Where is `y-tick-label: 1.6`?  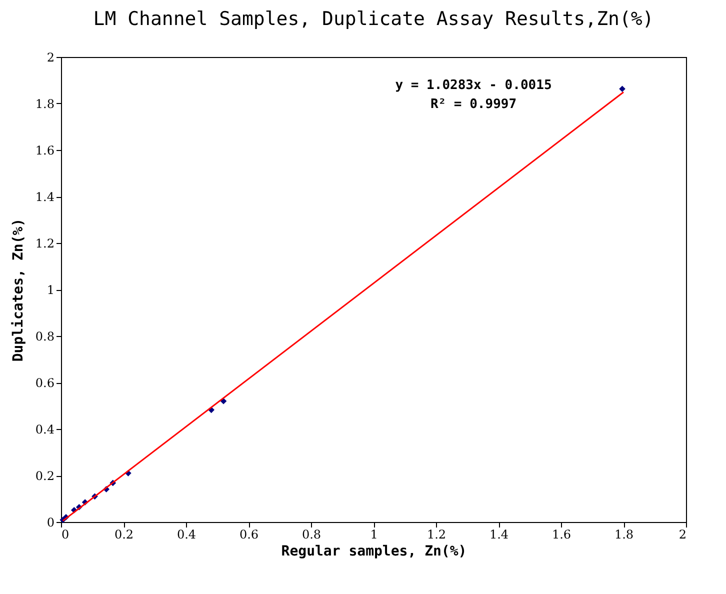
y-tick-label: 1.6 is located at coordinates (44, 151).